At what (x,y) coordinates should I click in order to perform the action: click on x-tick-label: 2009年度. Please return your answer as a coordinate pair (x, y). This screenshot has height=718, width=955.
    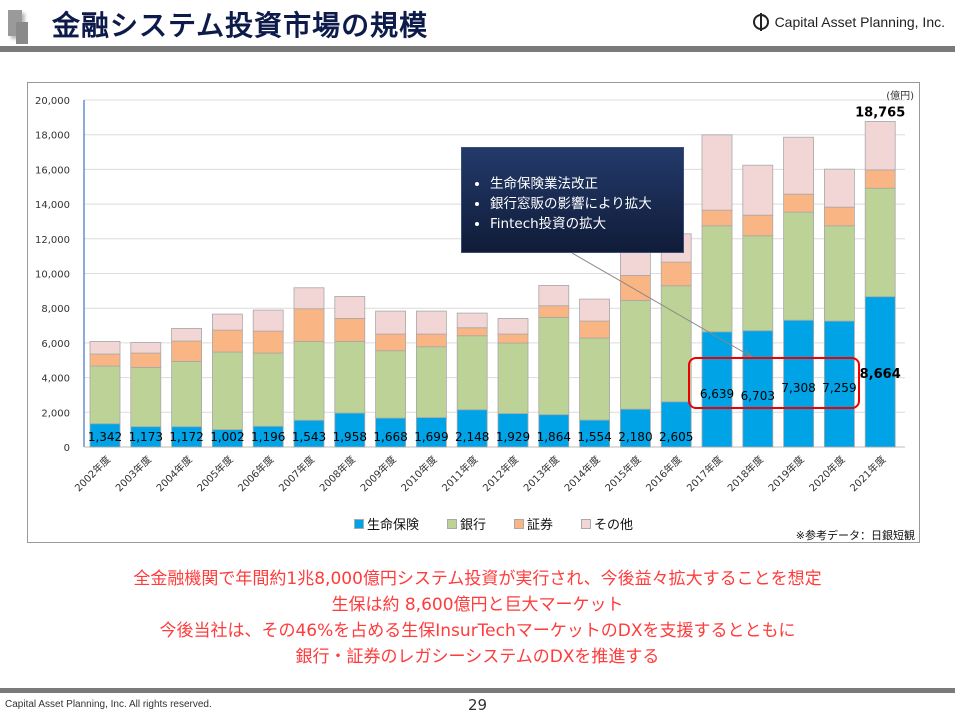
    Looking at the image, I should click on (377, 473).